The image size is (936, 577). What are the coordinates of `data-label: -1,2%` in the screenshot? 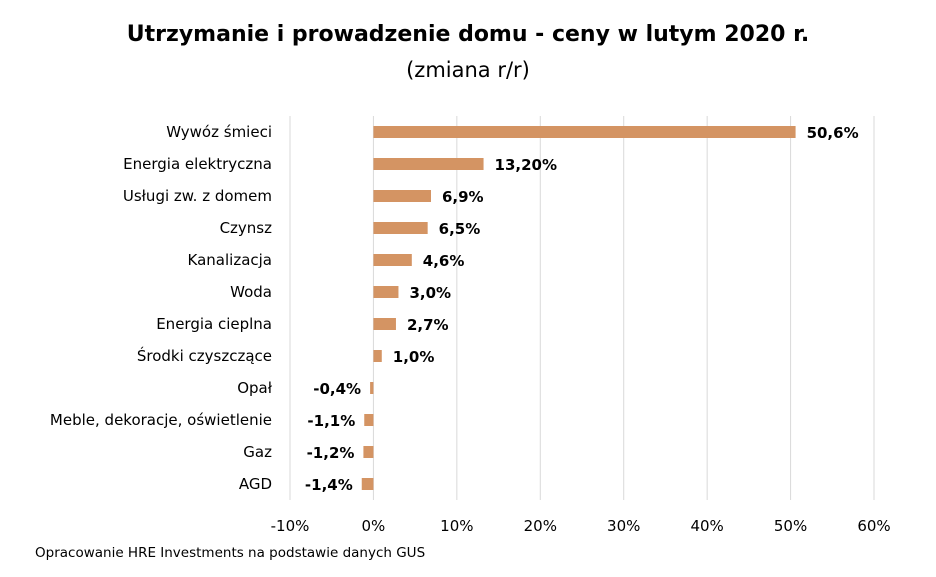 It's located at (331, 453).